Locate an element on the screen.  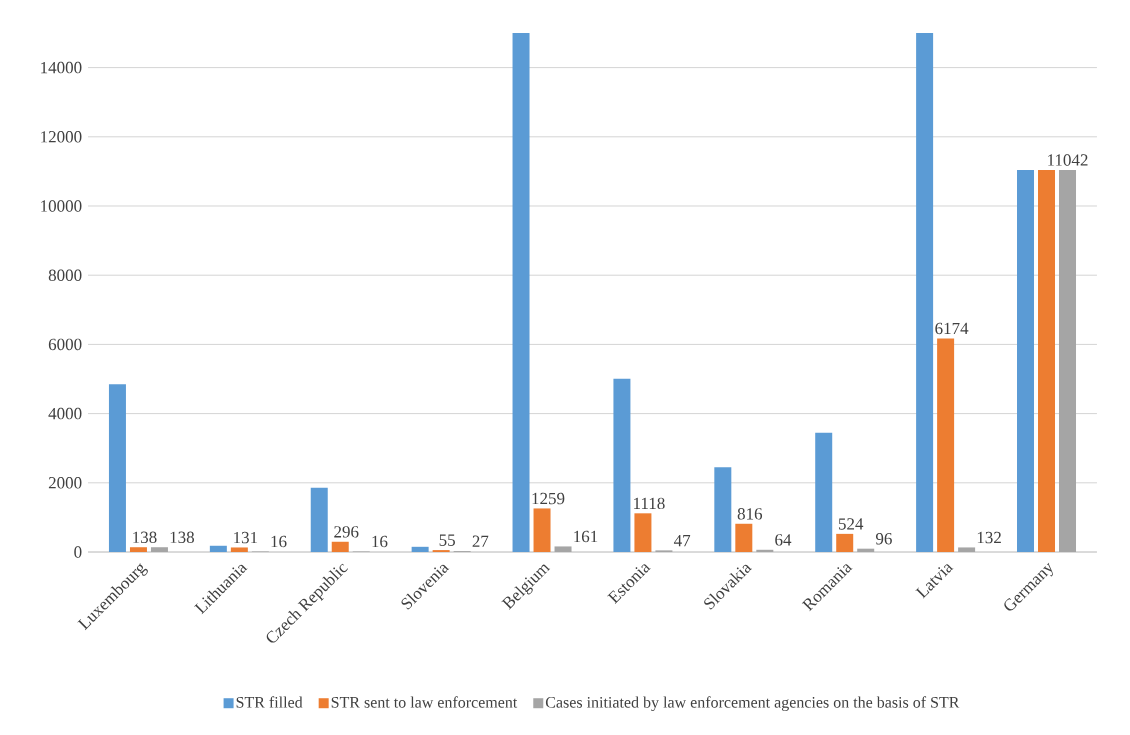
data-label: 1259 is located at coordinates (548, 498).